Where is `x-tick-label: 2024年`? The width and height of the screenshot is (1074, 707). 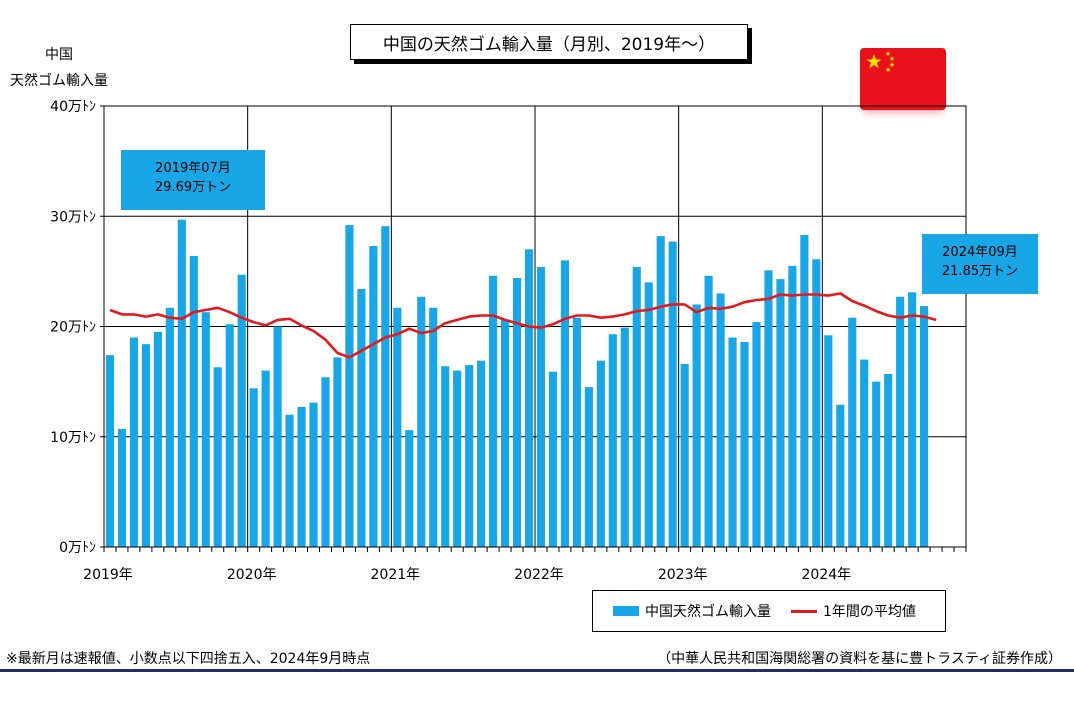 x-tick-label: 2024年 is located at coordinates (827, 575).